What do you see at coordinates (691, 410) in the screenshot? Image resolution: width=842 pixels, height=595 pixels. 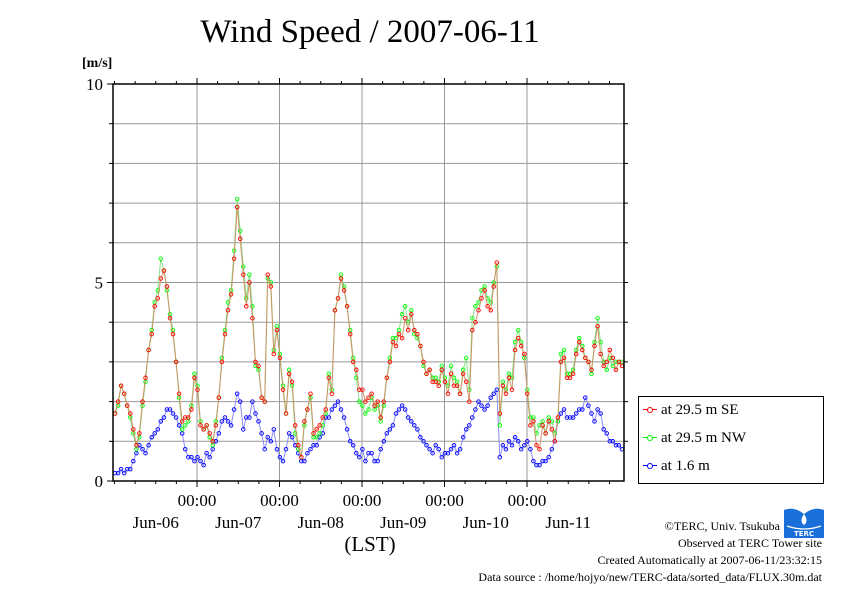 I see `legend-item-se: at 29.5 m SE` at bounding box center [691, 410].